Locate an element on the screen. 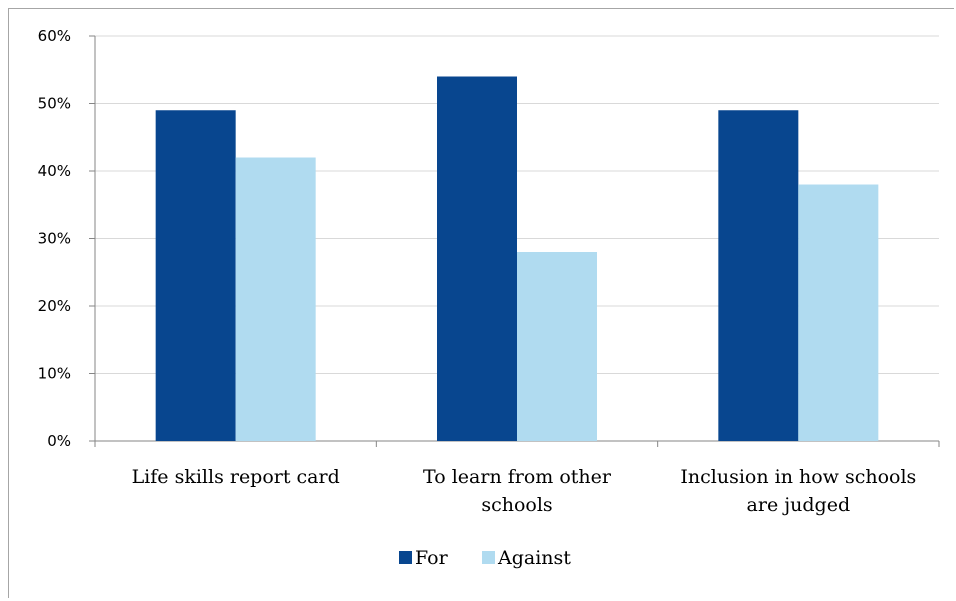  legend: For Against is located at coordinates (485, 558).